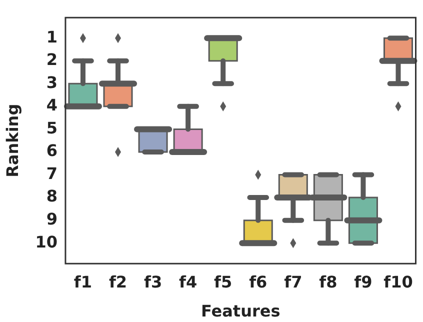  Describe the element at coordinates (52, 128) in the screenshot. I see `y-tick-label: 5` at that location.